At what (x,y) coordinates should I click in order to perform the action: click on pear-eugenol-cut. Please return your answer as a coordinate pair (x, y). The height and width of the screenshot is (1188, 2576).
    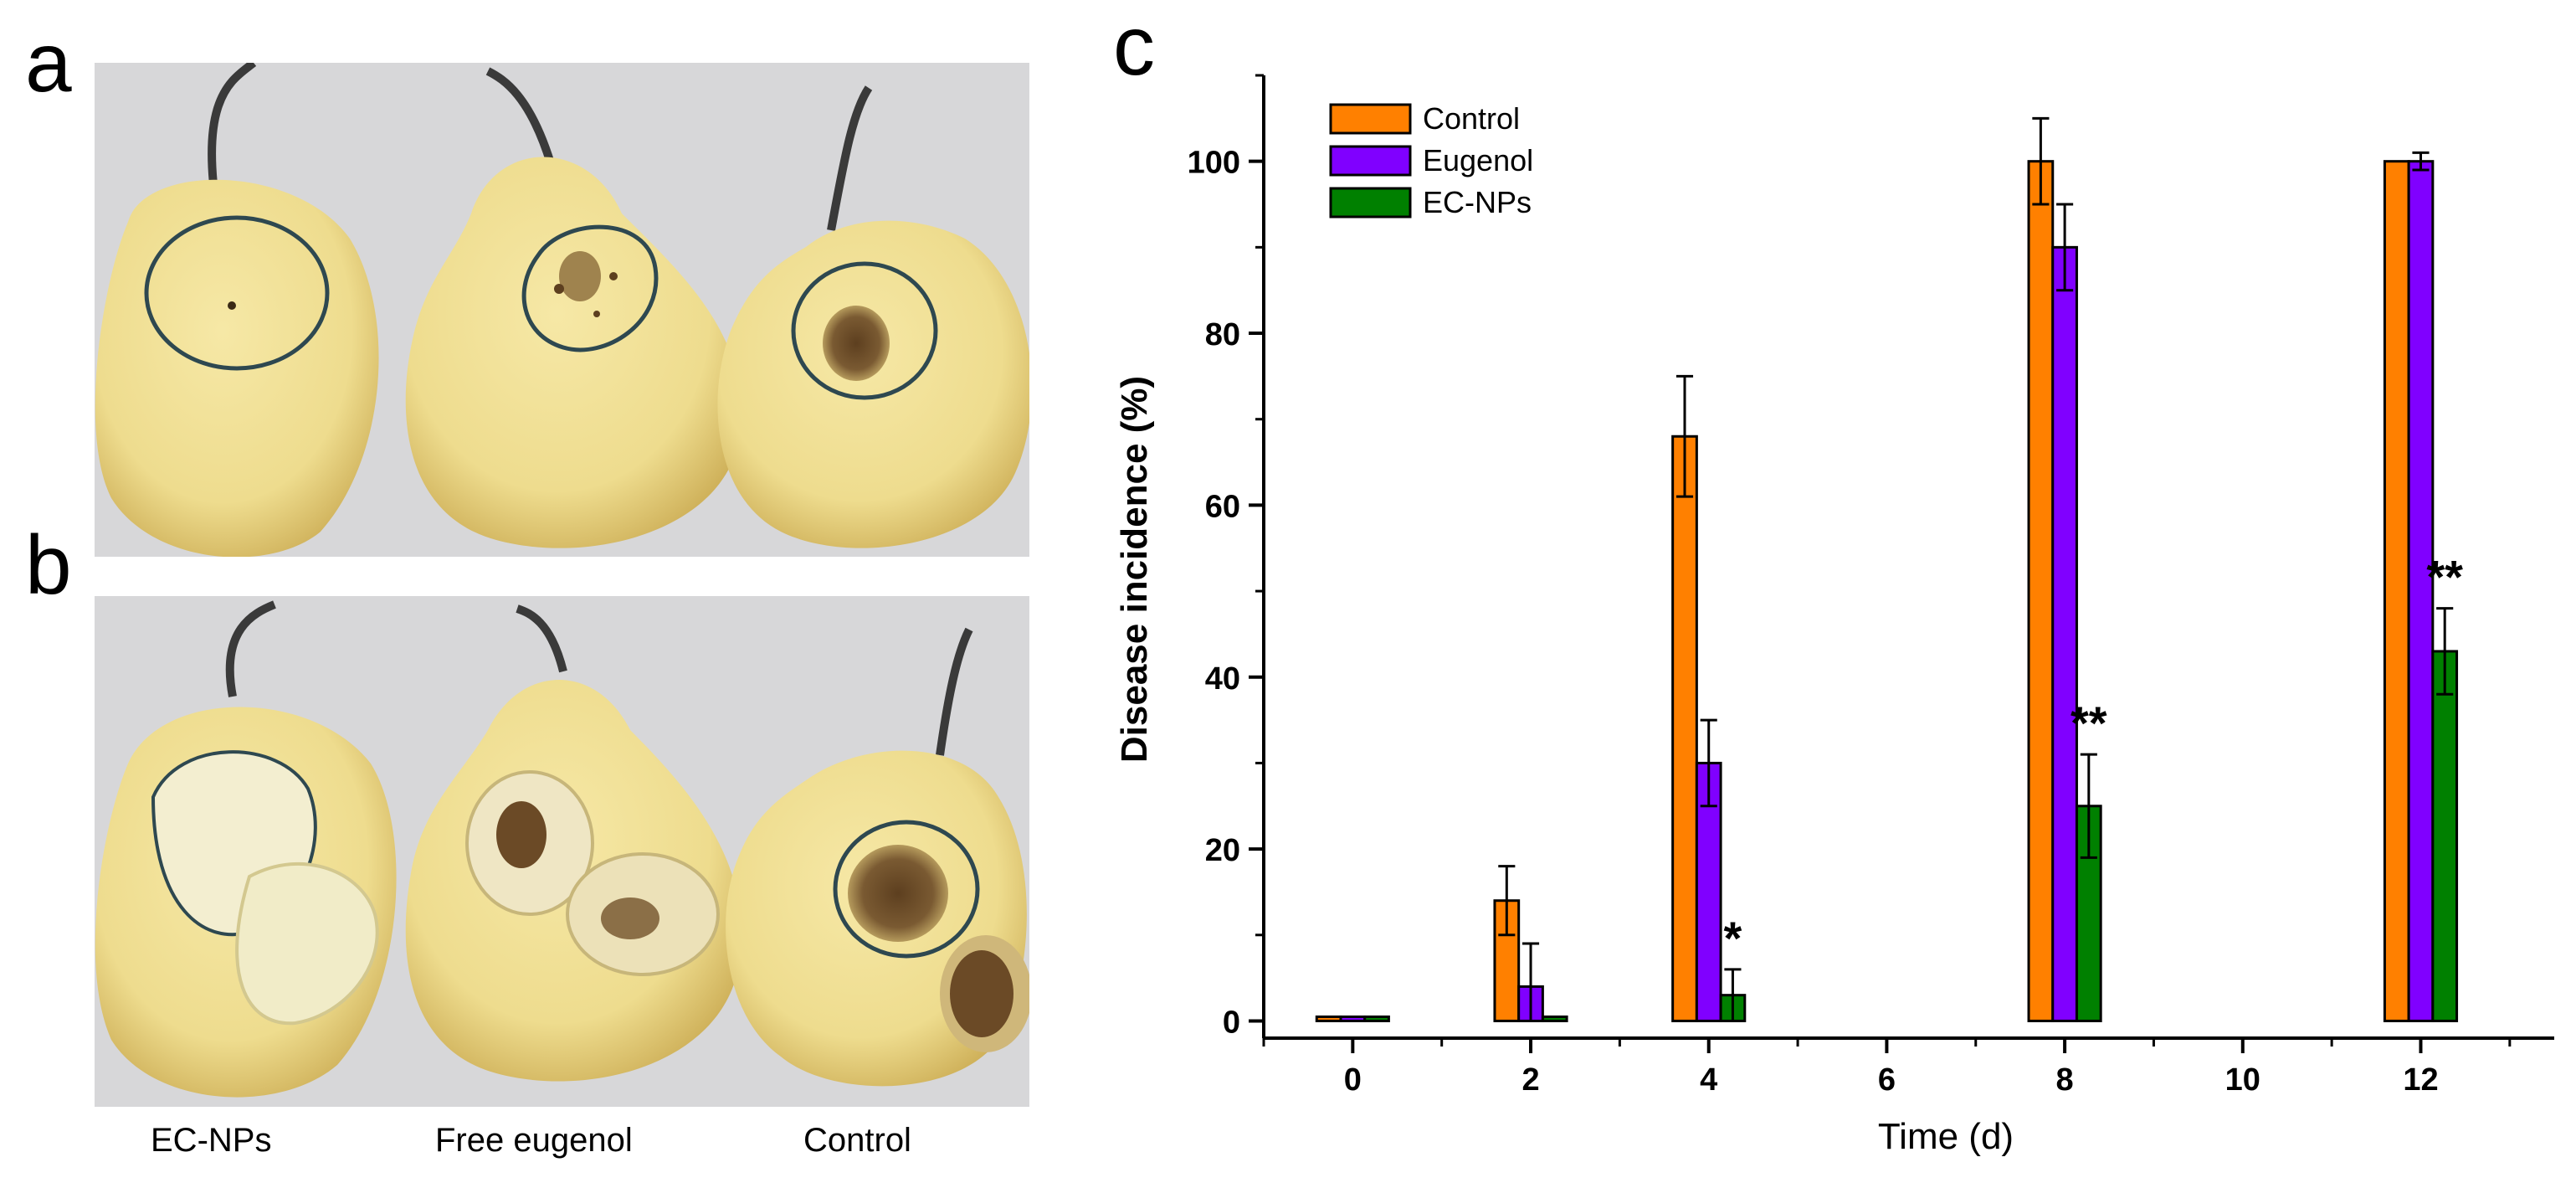
    Looking at the image, I should click on (573, 843).